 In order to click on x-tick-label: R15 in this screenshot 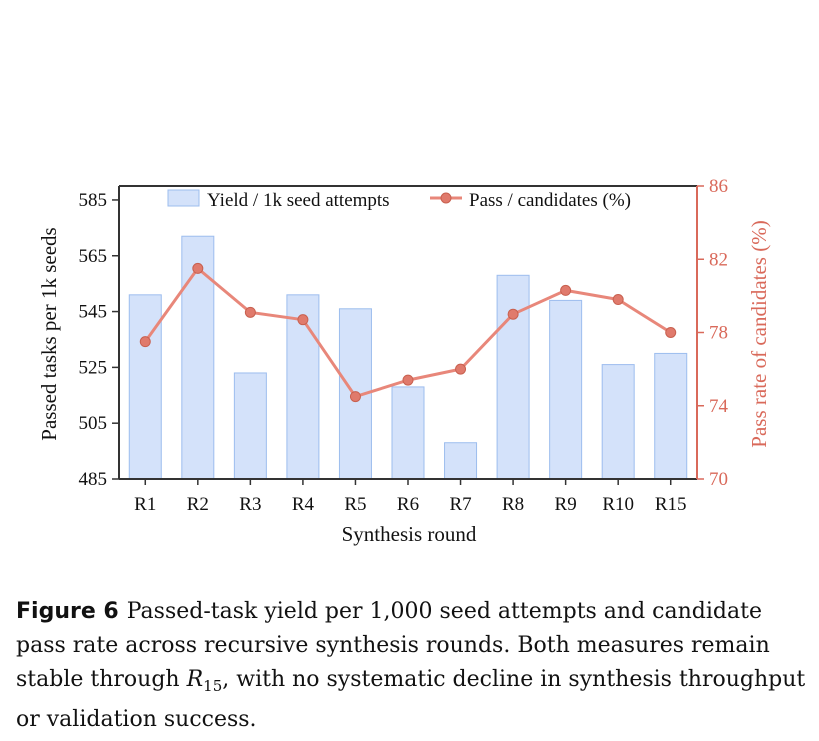, I will do `click(671, 504)`.